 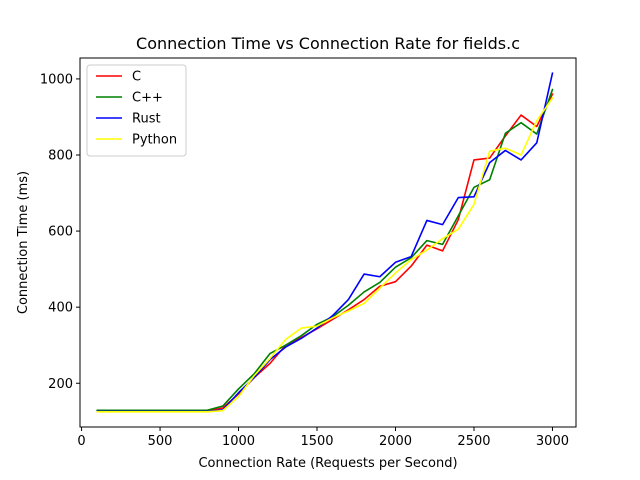 What do you see at coordinates (56, 79) in the screenshot?
I see `y-tick-label: 1000` at bounding box center [56, 79].